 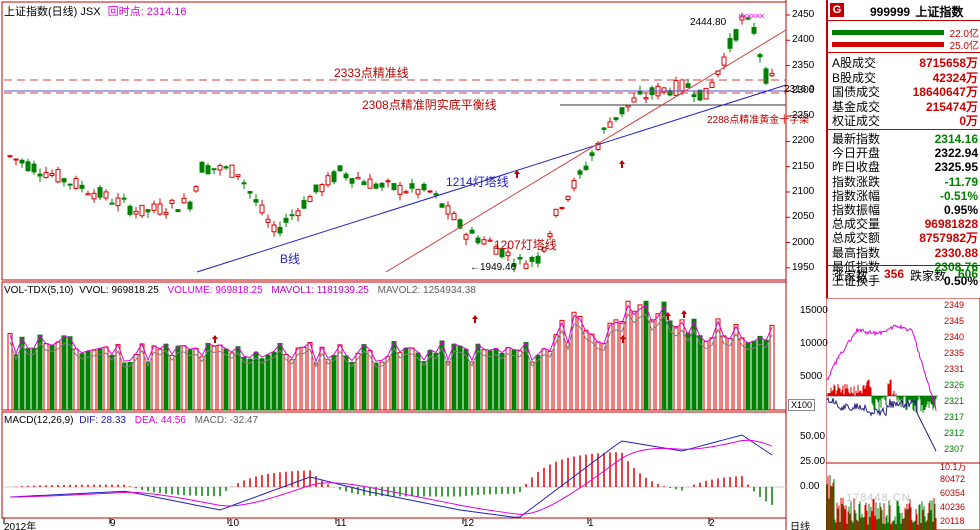 I want to click on quote-value: 0.95%, so click(x=960, y=210).